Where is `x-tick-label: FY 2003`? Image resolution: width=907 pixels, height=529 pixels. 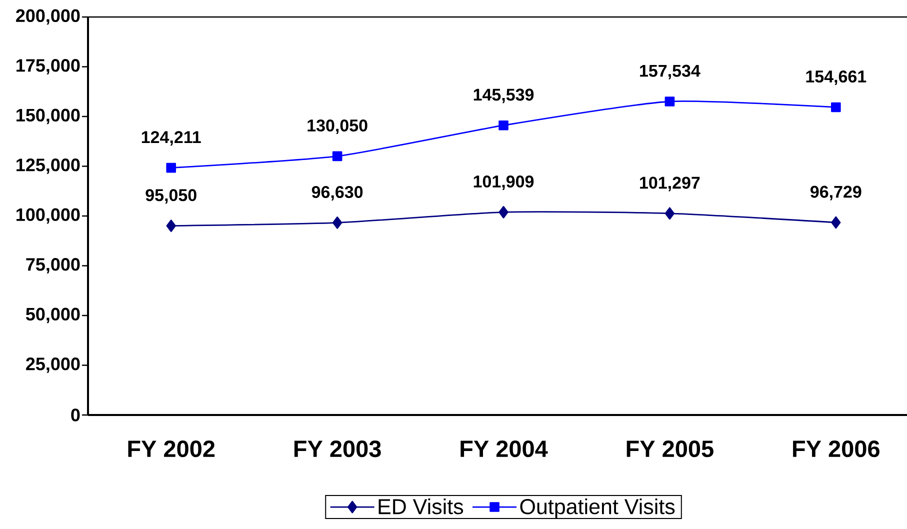
x-tick-label: FY 2003 is located at coordinates (337, 449).